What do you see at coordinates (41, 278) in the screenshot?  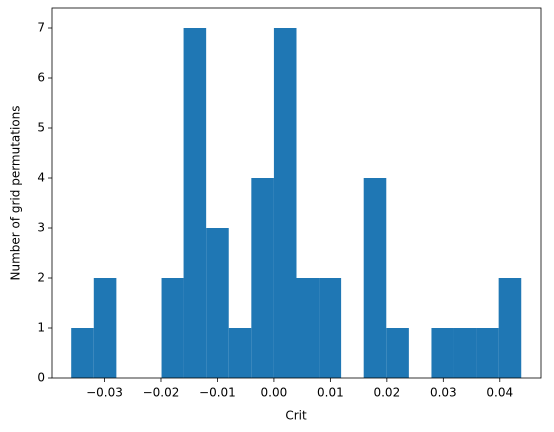 I see `y-tick-label: 2` at bounding box center [41, 278].